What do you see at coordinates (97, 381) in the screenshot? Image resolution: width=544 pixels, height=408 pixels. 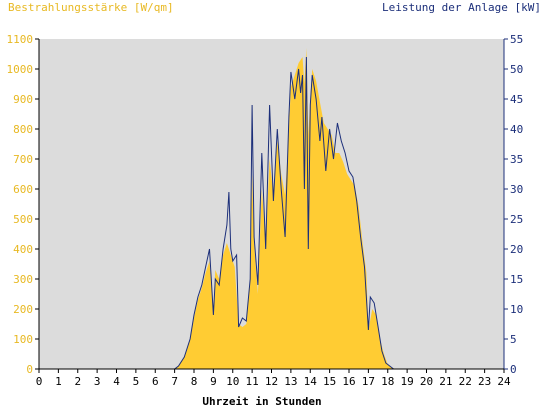 I see `x-tick-label: 3` at bounding box center [97, 381].